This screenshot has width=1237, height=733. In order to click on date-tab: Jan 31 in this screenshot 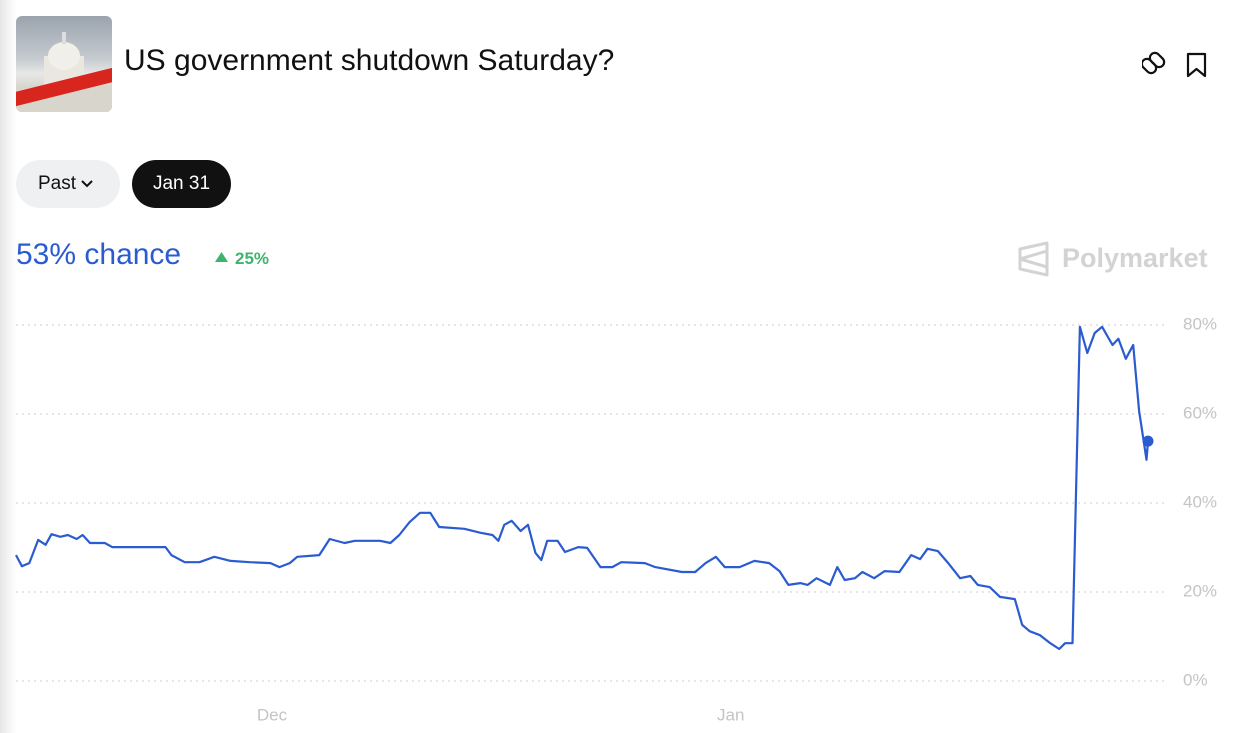, I will do `click(181, 184)`.